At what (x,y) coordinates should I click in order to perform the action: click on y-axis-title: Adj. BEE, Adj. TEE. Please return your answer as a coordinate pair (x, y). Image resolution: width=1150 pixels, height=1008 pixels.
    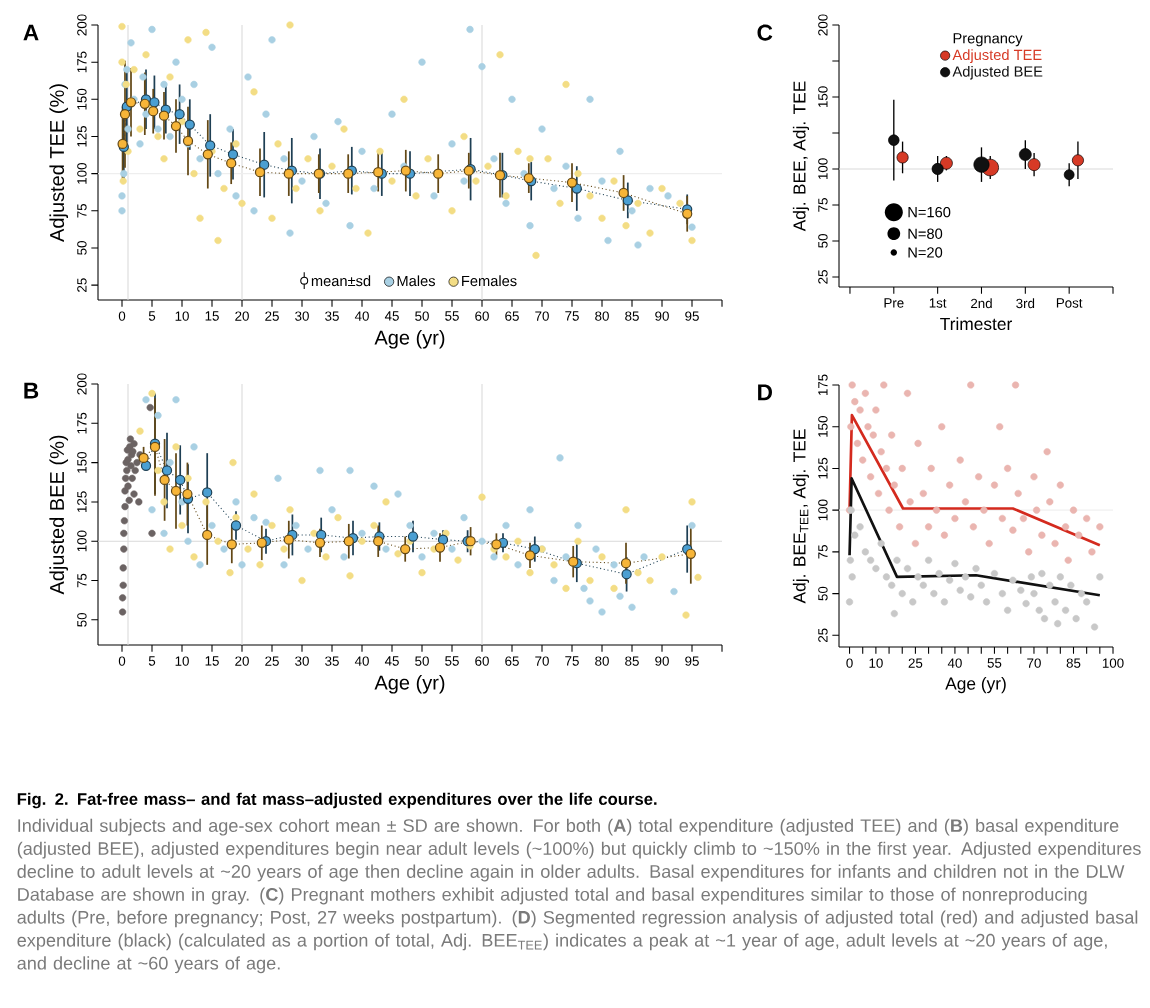
    Looking at the image, I should click on (801, 156).